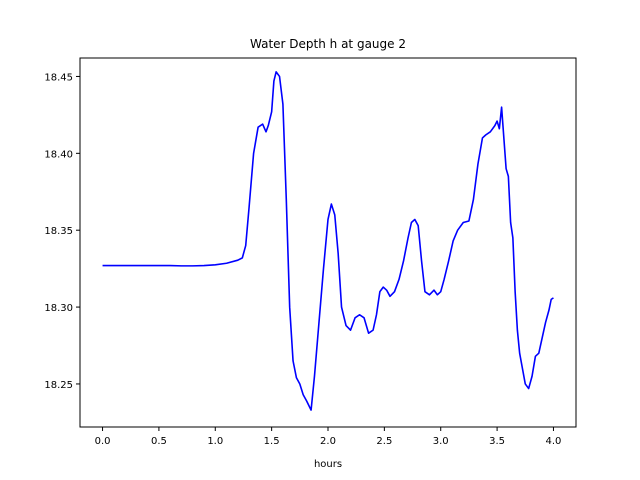 This screenshot has height=480, width=640. What do you see at coordinates (215, 441) in the screenshot?
I see `x-tick-label: 1.0` at bounding box center [215, 441].